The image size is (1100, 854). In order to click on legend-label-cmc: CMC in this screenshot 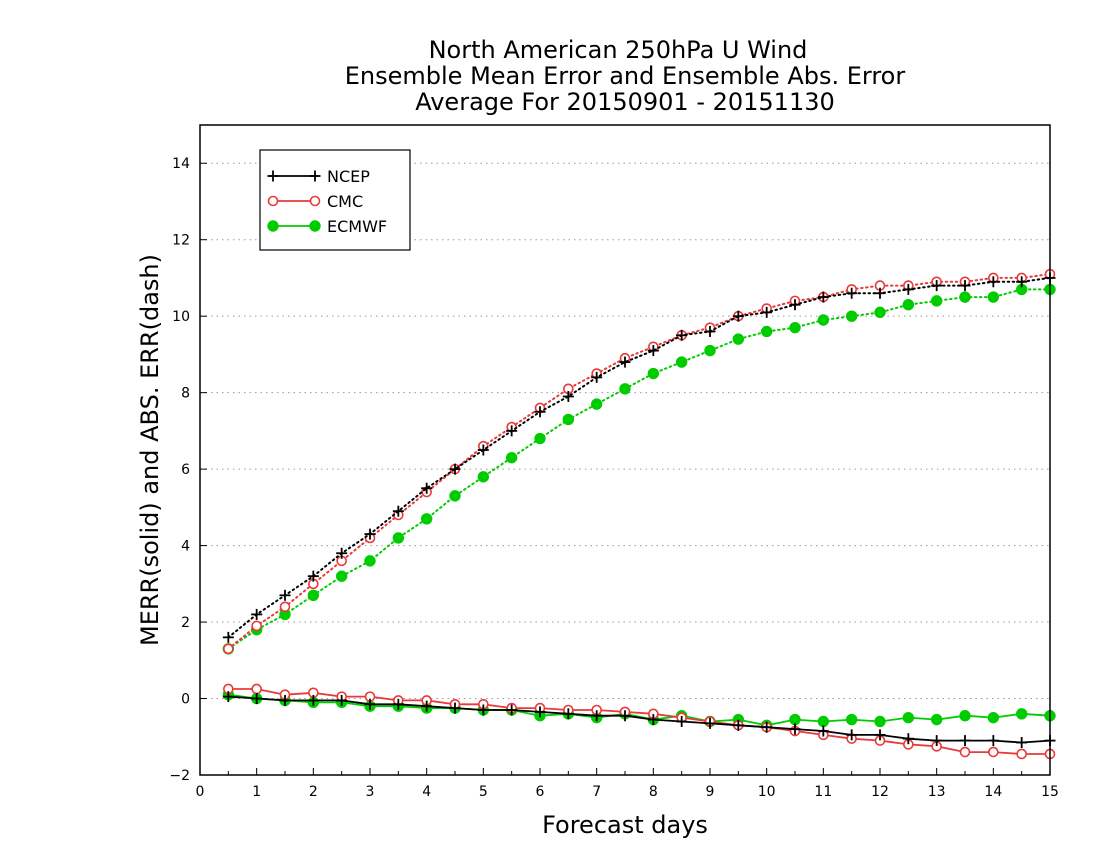, I will do `click(345, 201)`.